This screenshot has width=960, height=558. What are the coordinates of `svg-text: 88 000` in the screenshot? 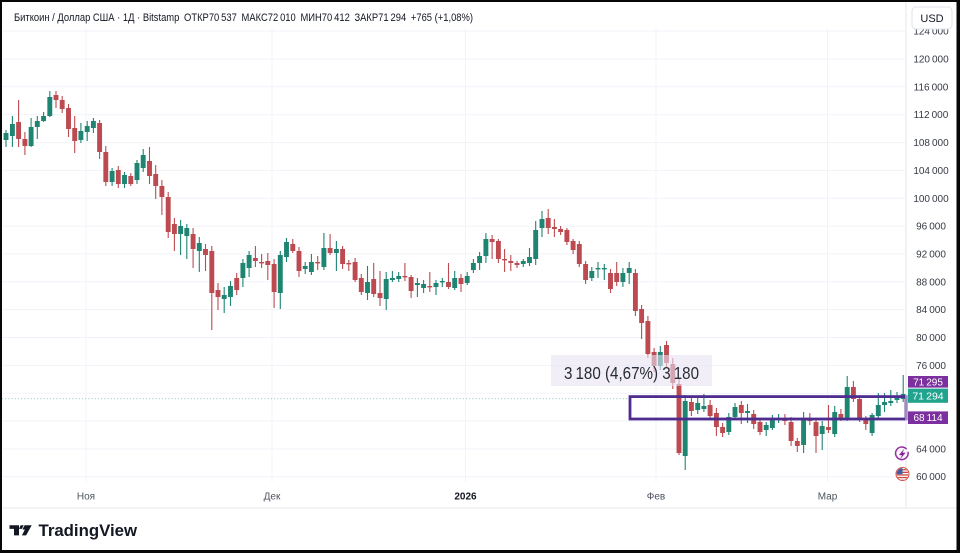 It's located at (931, 282).